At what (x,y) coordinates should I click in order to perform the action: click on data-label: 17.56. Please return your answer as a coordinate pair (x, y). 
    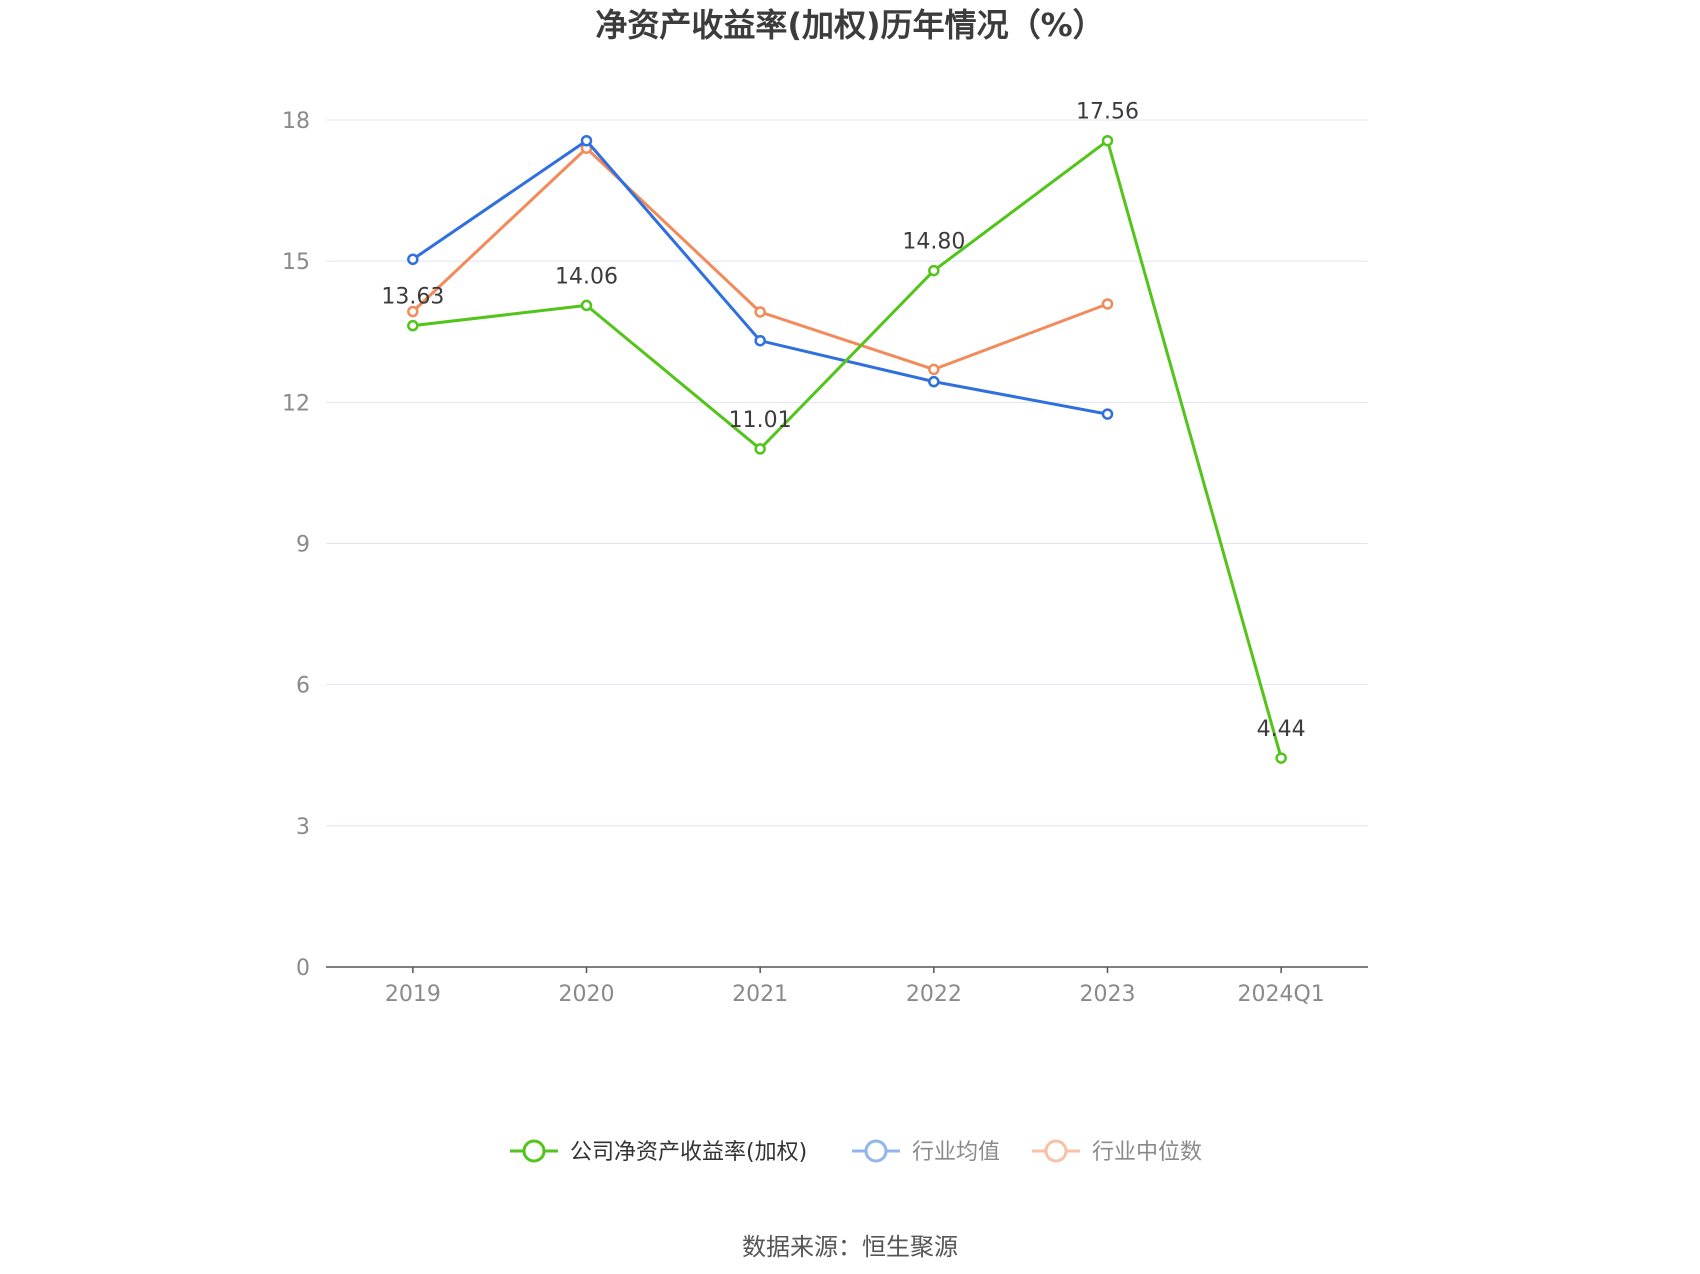
    Looking at the image, I should click on (1107, 112).